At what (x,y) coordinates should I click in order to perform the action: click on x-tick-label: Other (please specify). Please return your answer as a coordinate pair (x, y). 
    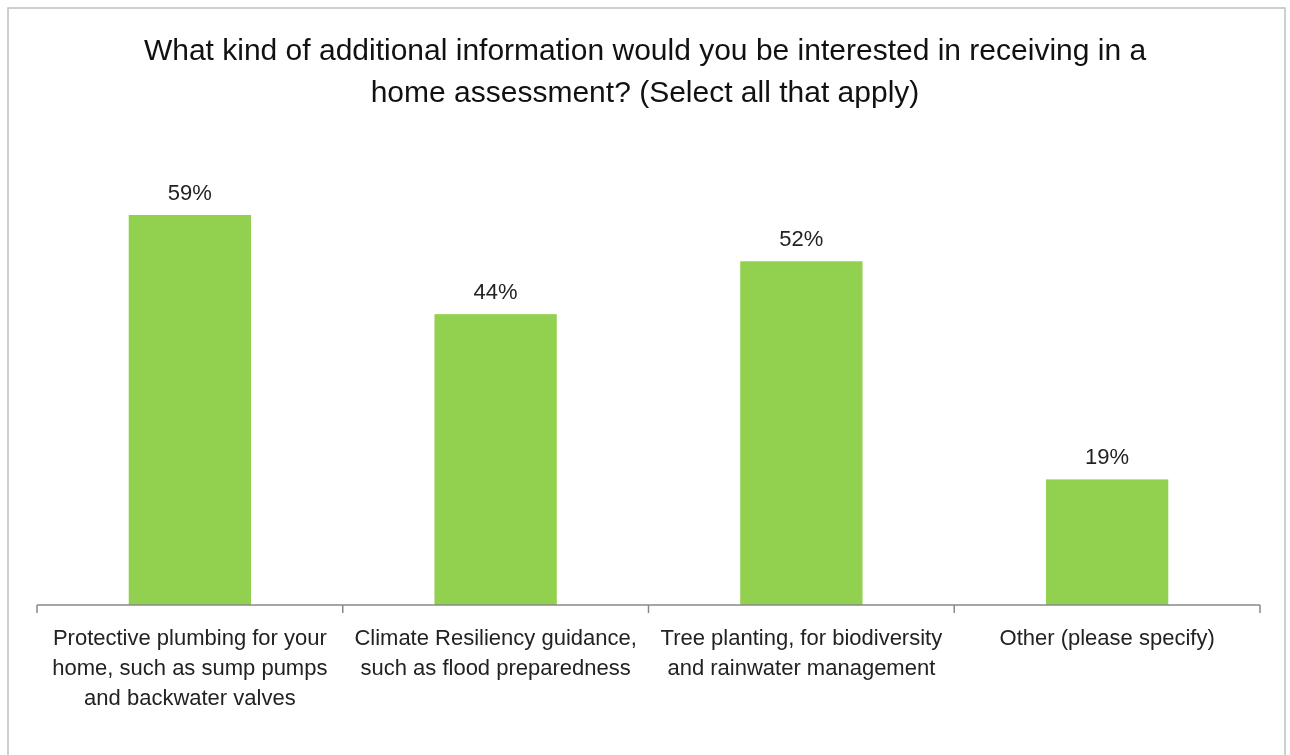
    Looking at the image, I should click on (1107, 637).